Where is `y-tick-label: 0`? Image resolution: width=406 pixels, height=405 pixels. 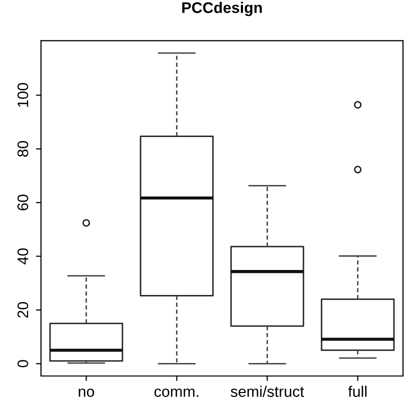 y-tick-label: 0 is located at coordinates (22, 364).